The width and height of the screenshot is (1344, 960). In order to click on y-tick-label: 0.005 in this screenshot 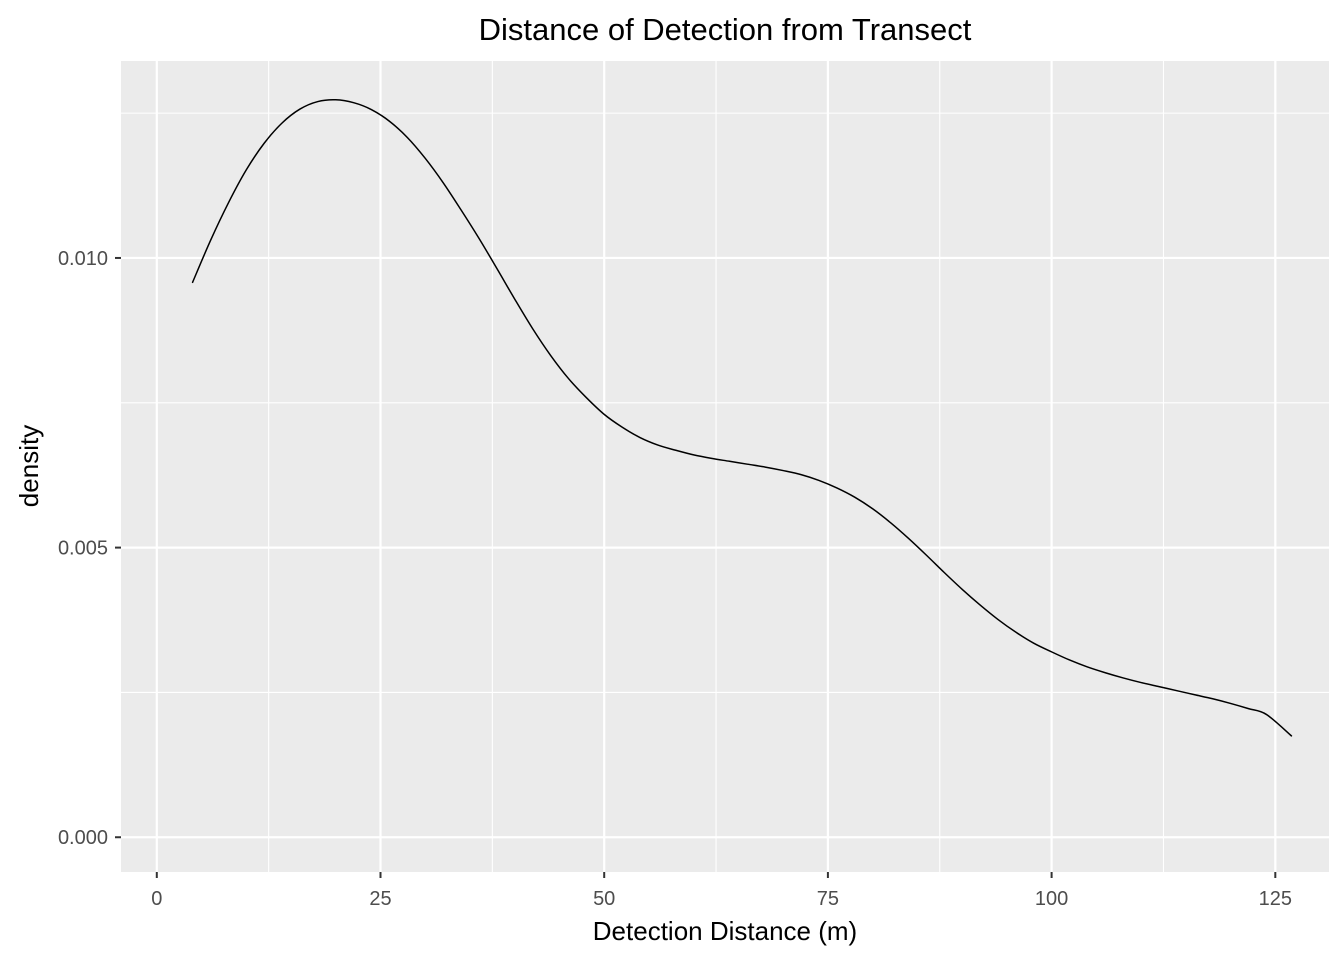, I will do `click(83, 549)`.